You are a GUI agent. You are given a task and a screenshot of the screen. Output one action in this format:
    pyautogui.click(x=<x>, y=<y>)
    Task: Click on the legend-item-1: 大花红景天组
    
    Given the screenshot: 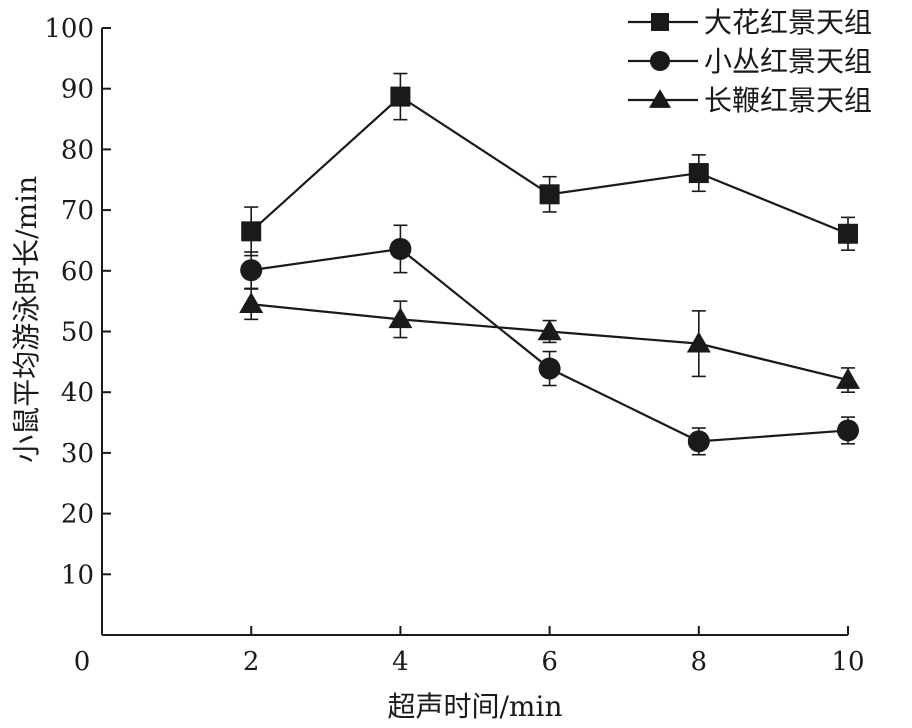 What is the action you would take?
    pyautogui.click(x=750, y=22)
    